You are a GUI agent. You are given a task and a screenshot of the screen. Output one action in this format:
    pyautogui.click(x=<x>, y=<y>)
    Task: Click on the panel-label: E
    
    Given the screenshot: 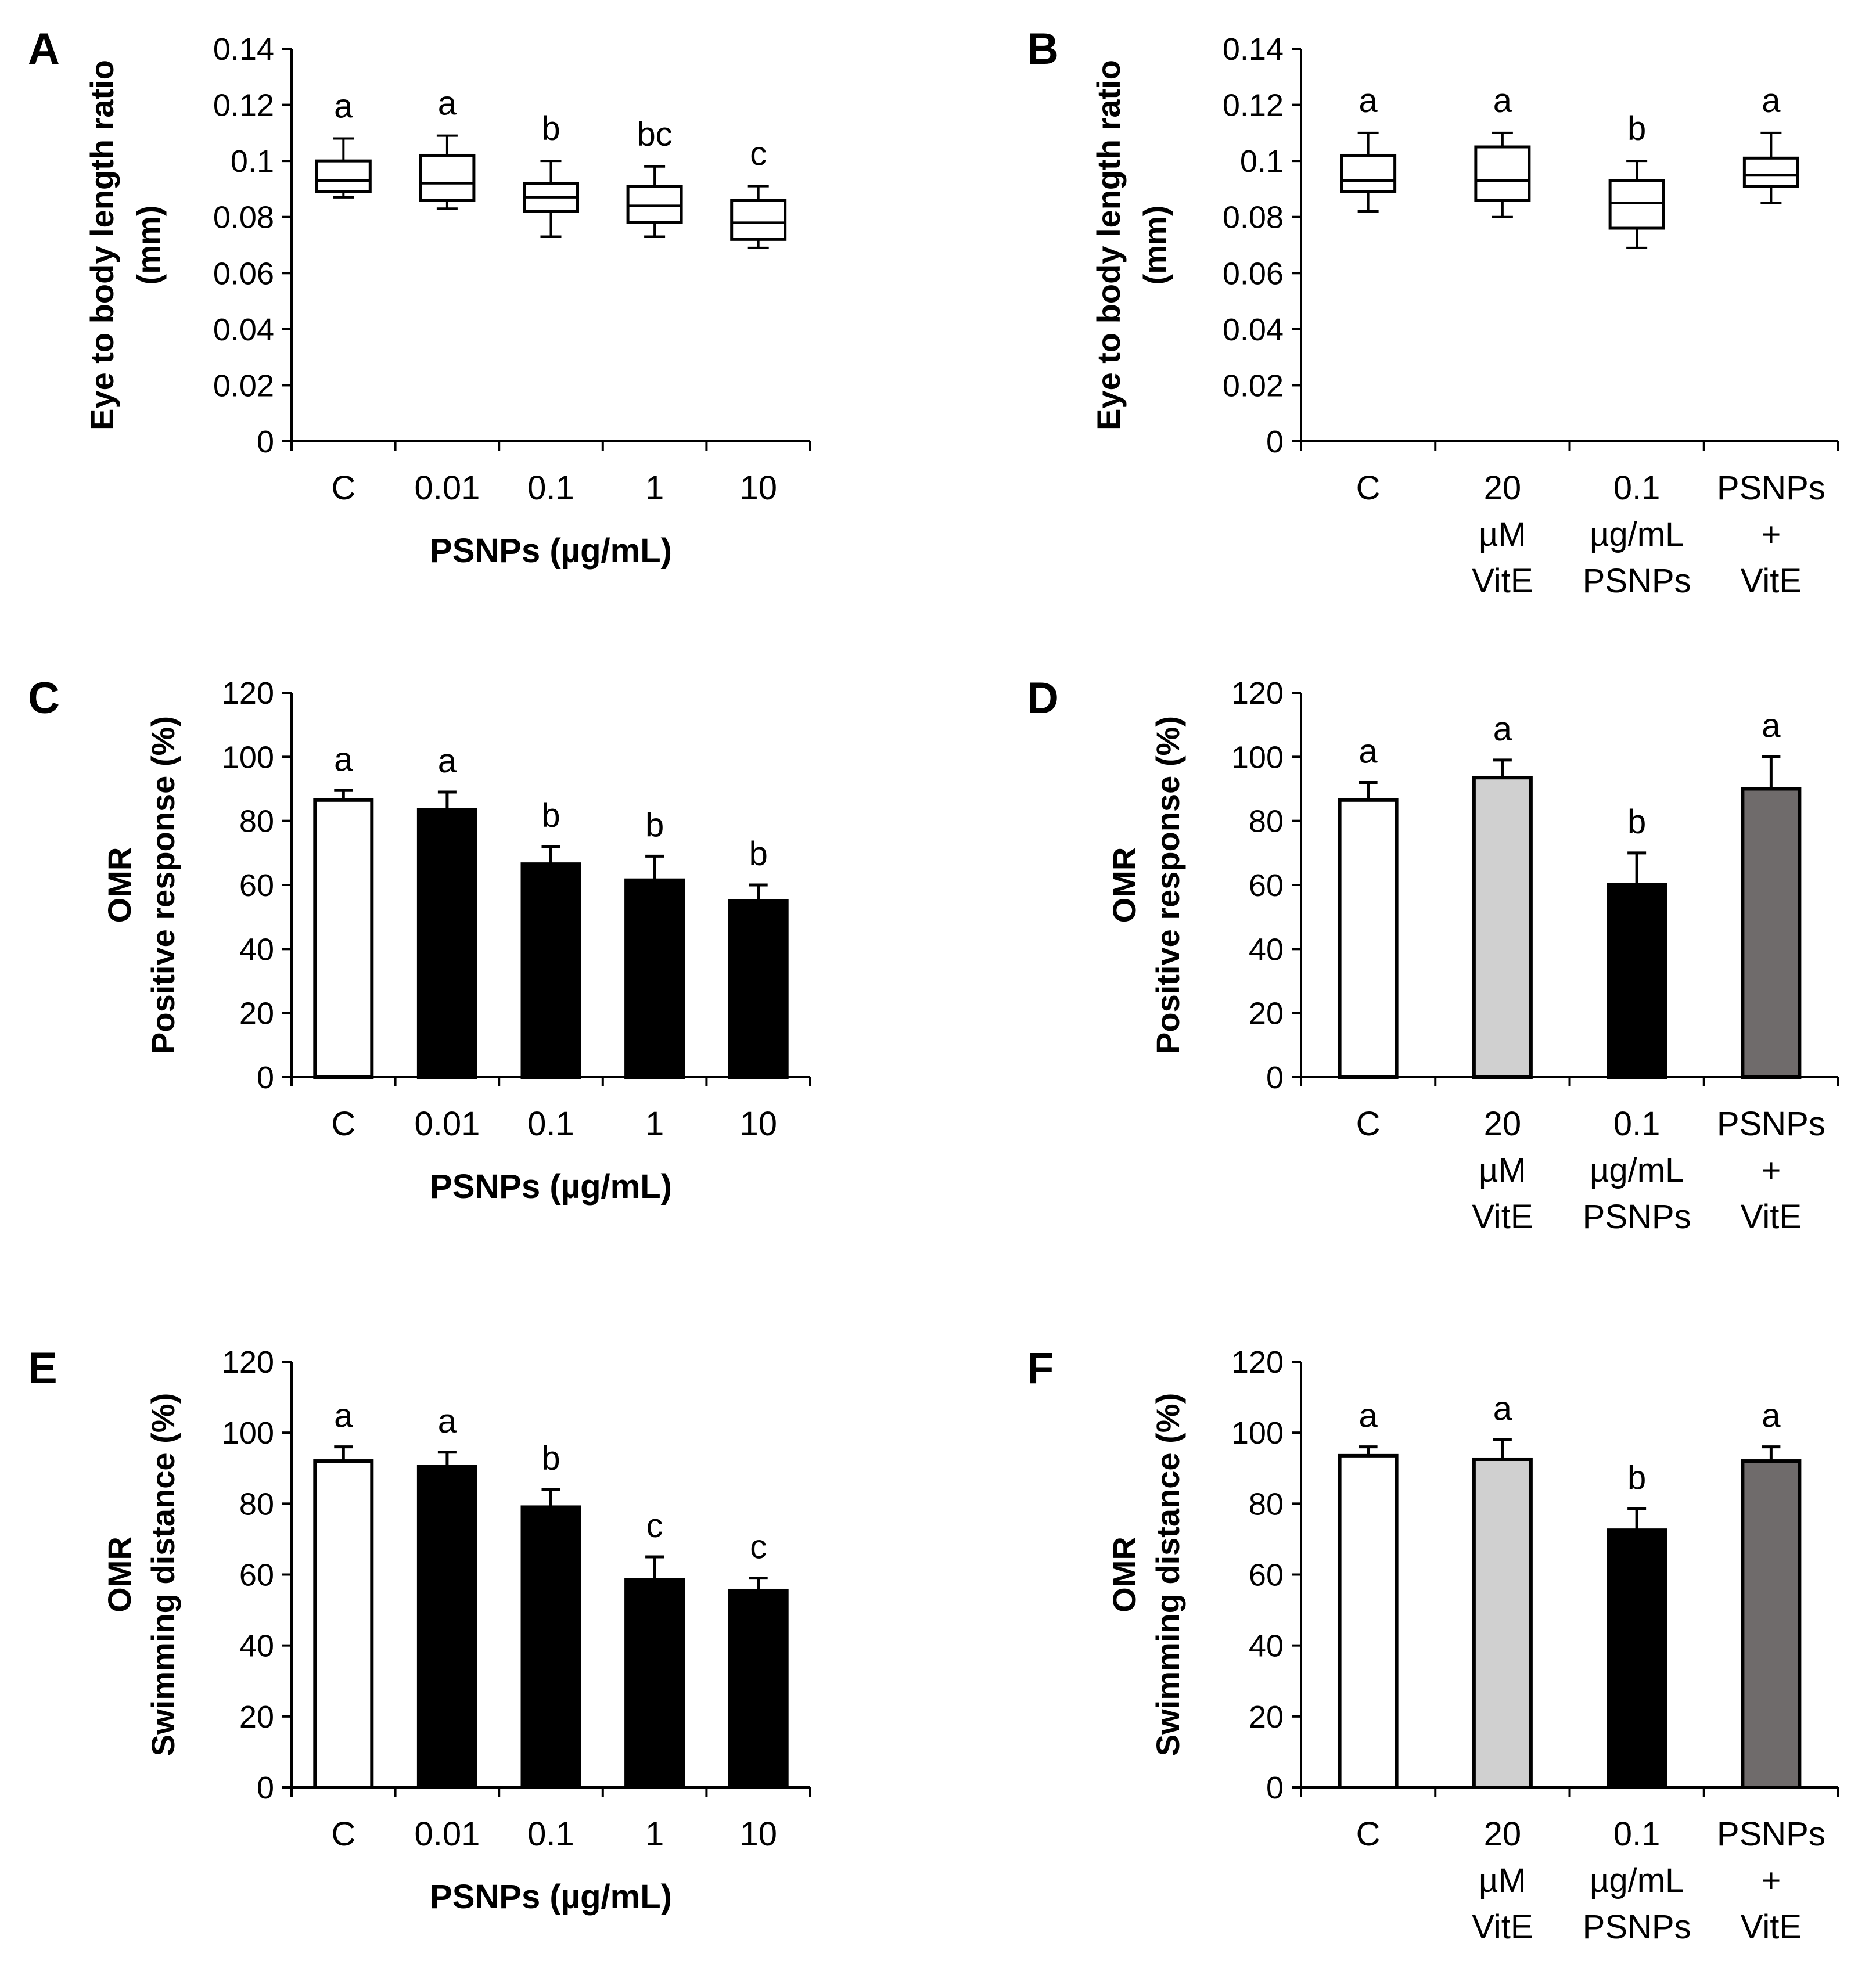 What is the action you would take?
    pyautogui.click(x=43, y=1368)
    